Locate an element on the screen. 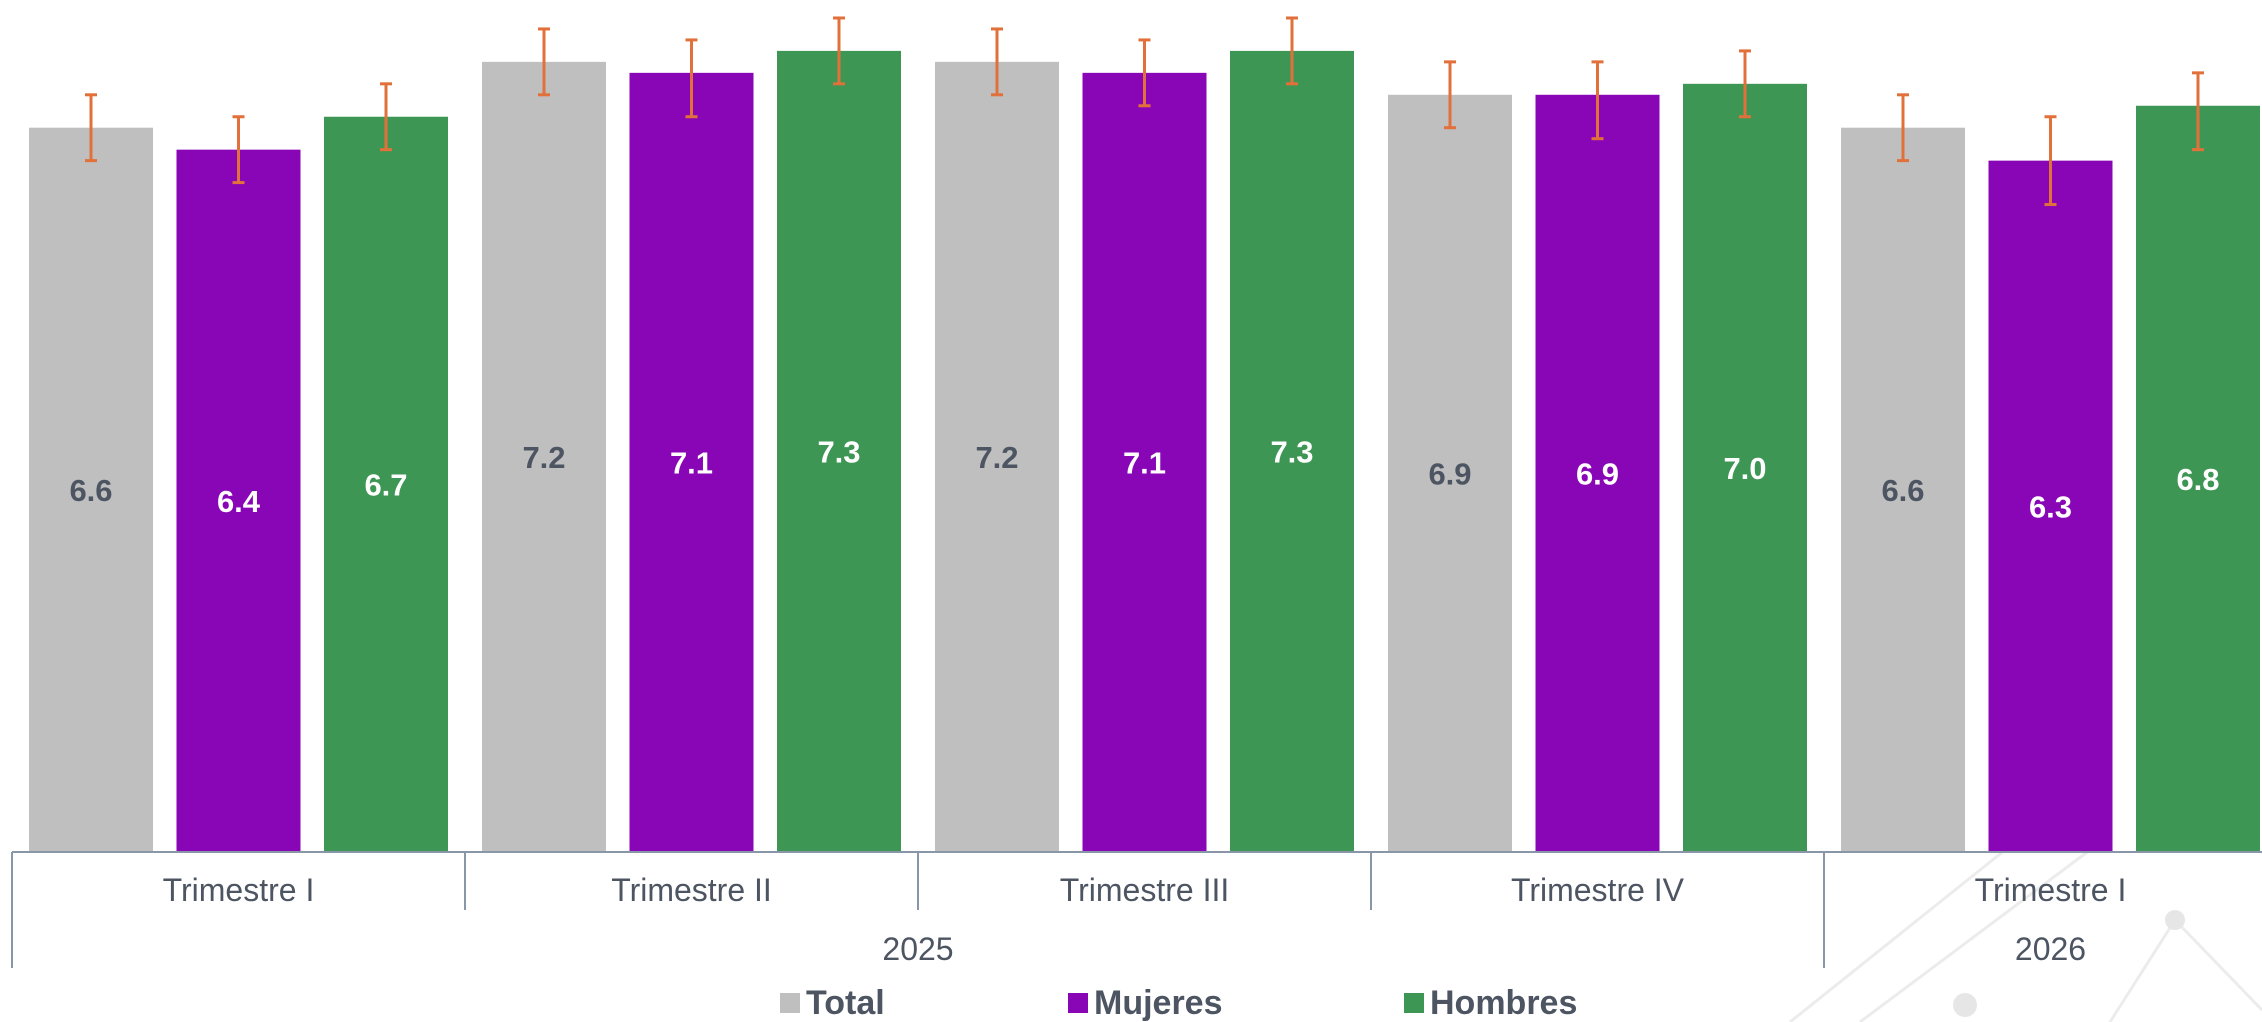 This screenshot has height=1022, width=2262. data-label-total-3: 6.9 is located at coordinates (1449, 473).